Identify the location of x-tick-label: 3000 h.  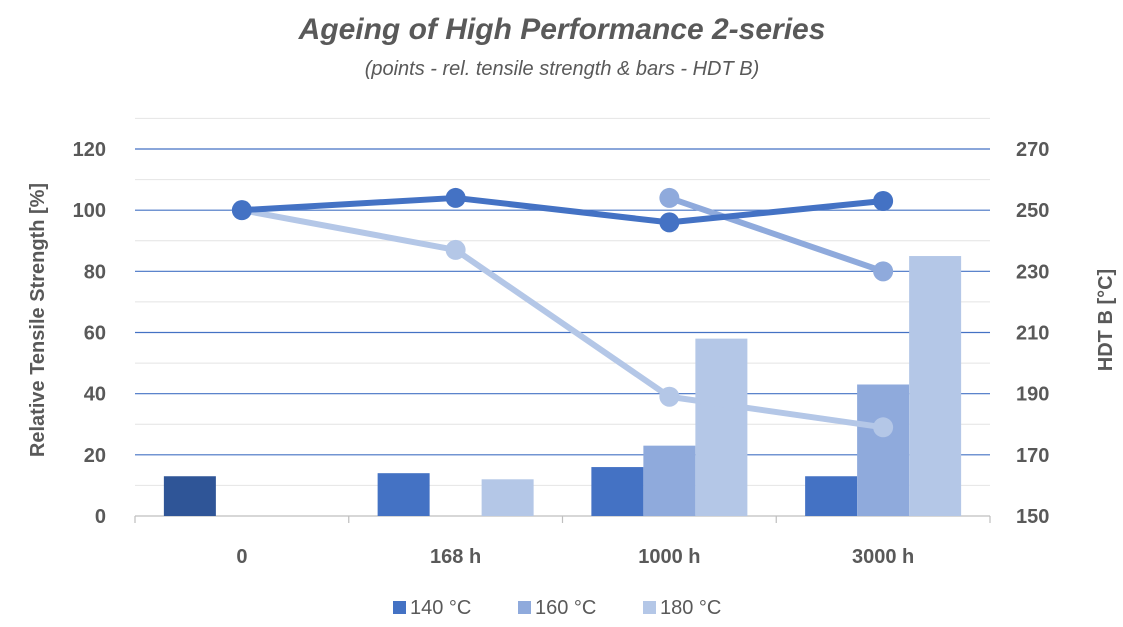
(883, 557).